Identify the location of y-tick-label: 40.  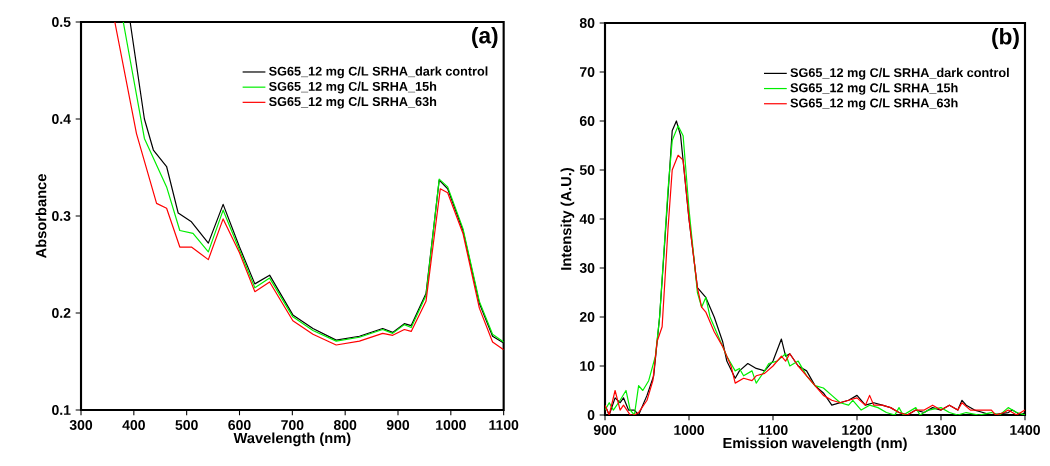
(587, 219).